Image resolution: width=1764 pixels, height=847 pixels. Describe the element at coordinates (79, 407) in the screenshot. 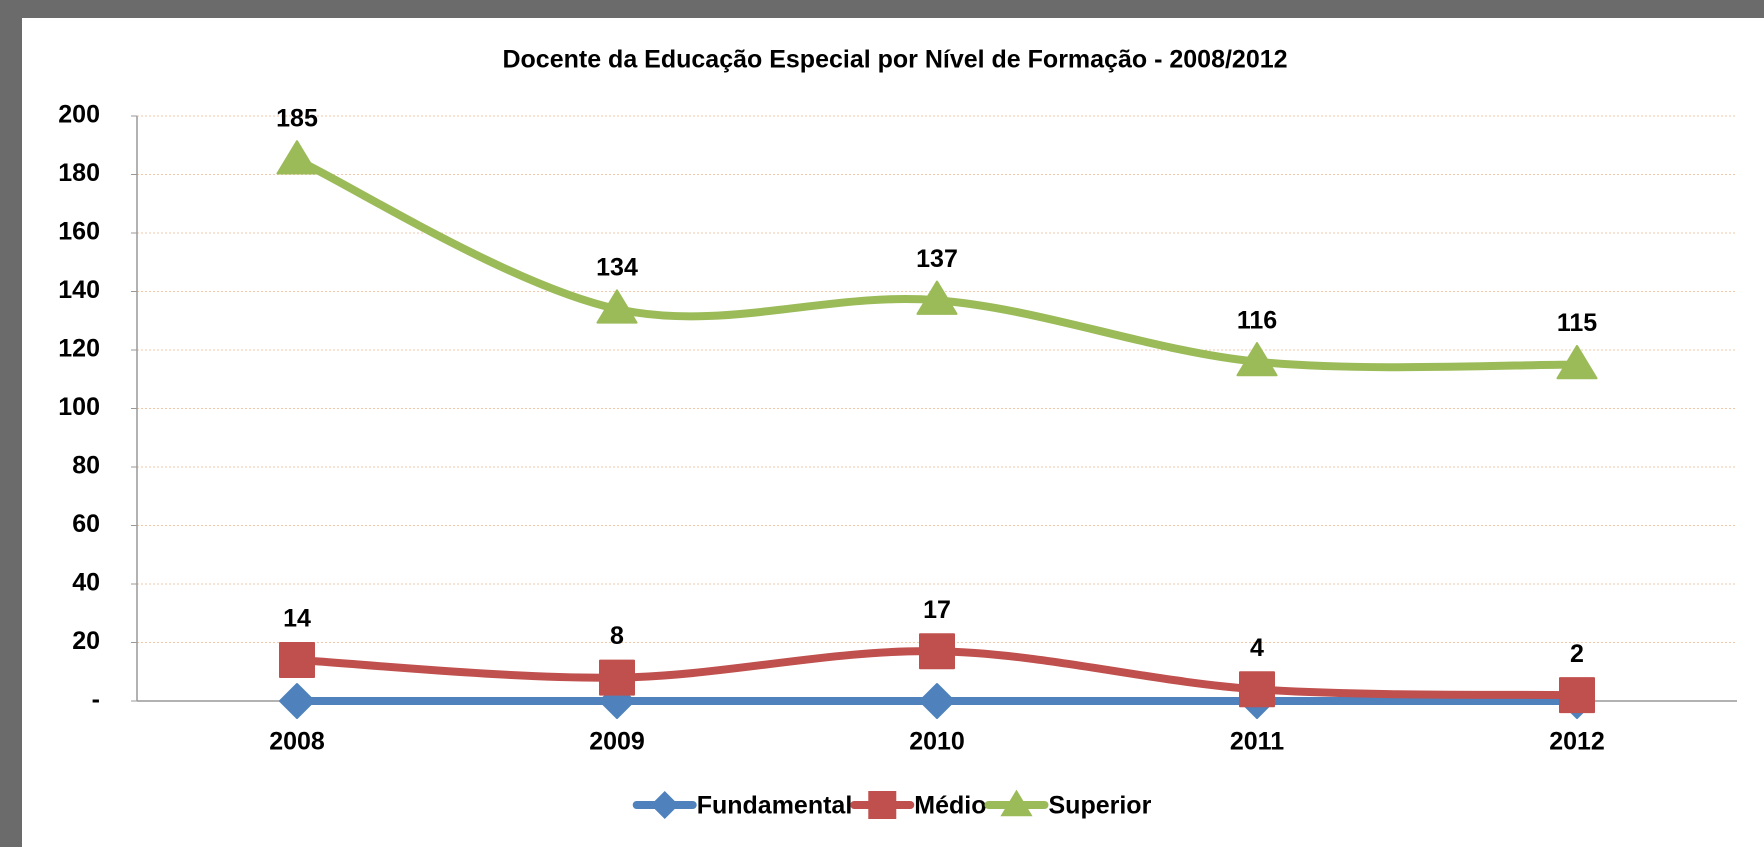

I see `y-tick-label: 100` at that location.